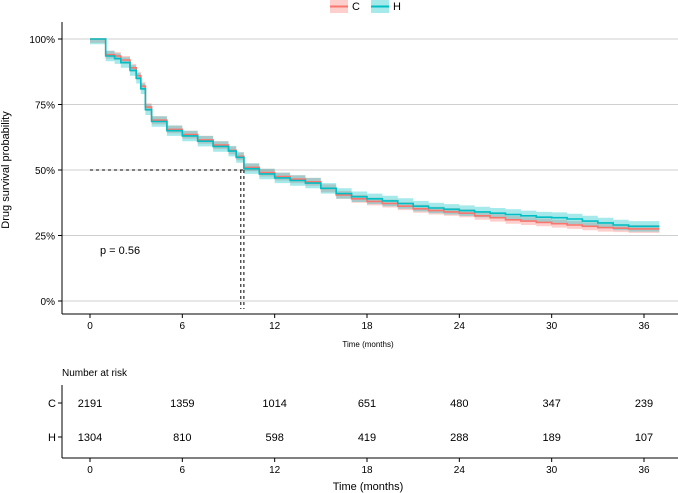  What do you see at coordinates (460, 470) in the screenshot?
I see `risk-x-tick-label-4: 24` at bounding box center [460, 470].